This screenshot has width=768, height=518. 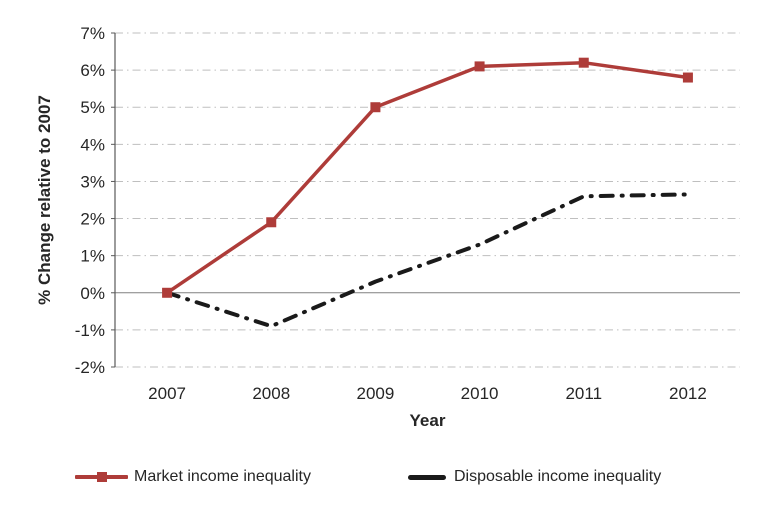 What do you see at coordinates (427, 477) in the screenshot?
I see `legend-swatch-disposable-dash-icon` at bounding box center [427, 477].